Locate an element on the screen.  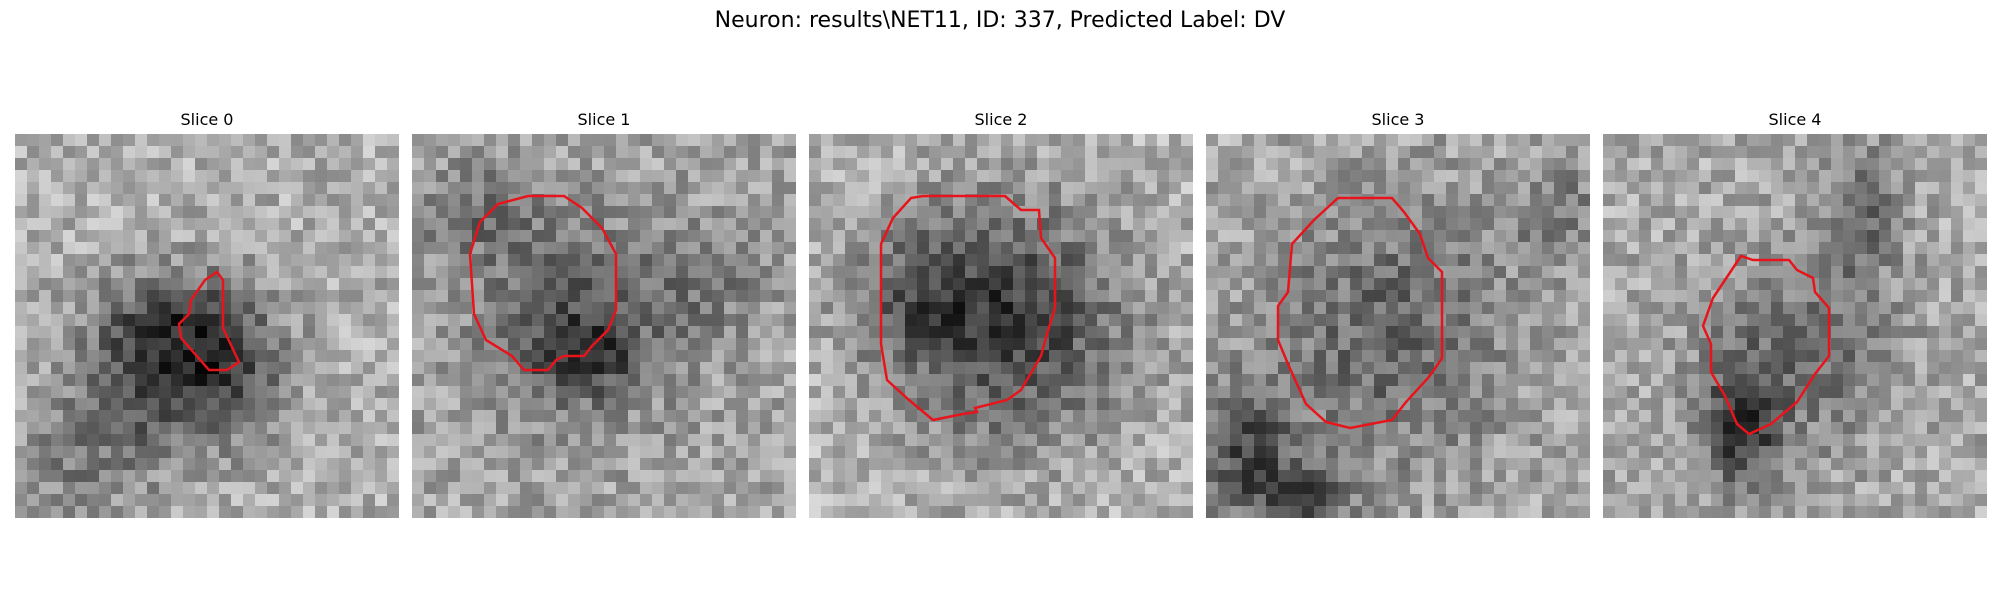
slice-title-1: Slice 1 is located at coordinates (604, 119).